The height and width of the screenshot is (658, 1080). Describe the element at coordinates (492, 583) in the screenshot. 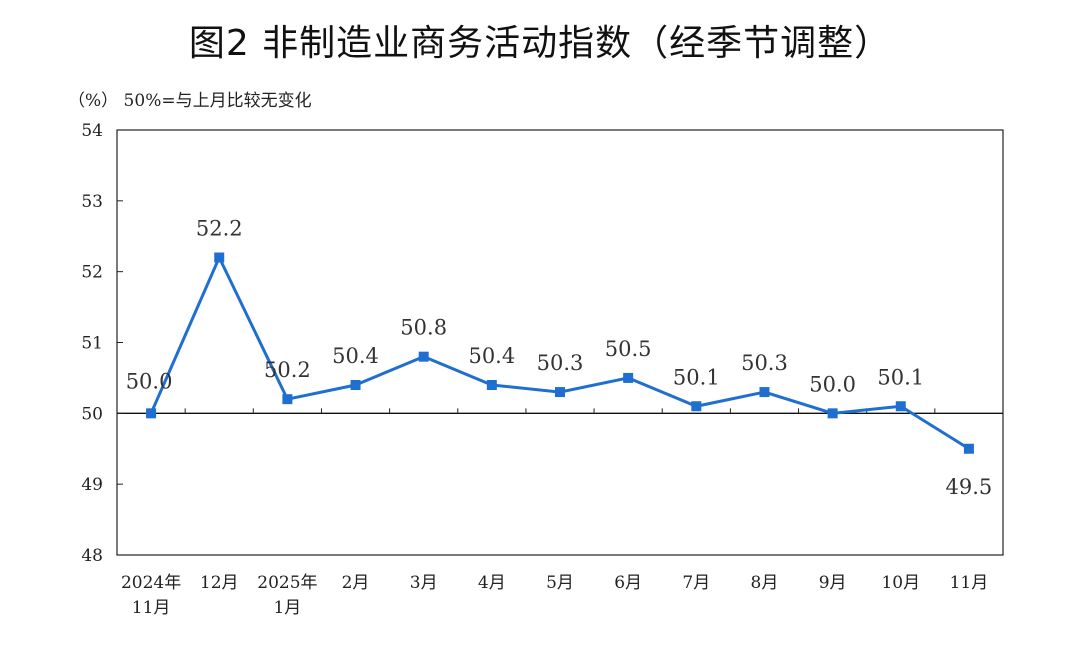

I see `x-tick-label: 4月` at that location.